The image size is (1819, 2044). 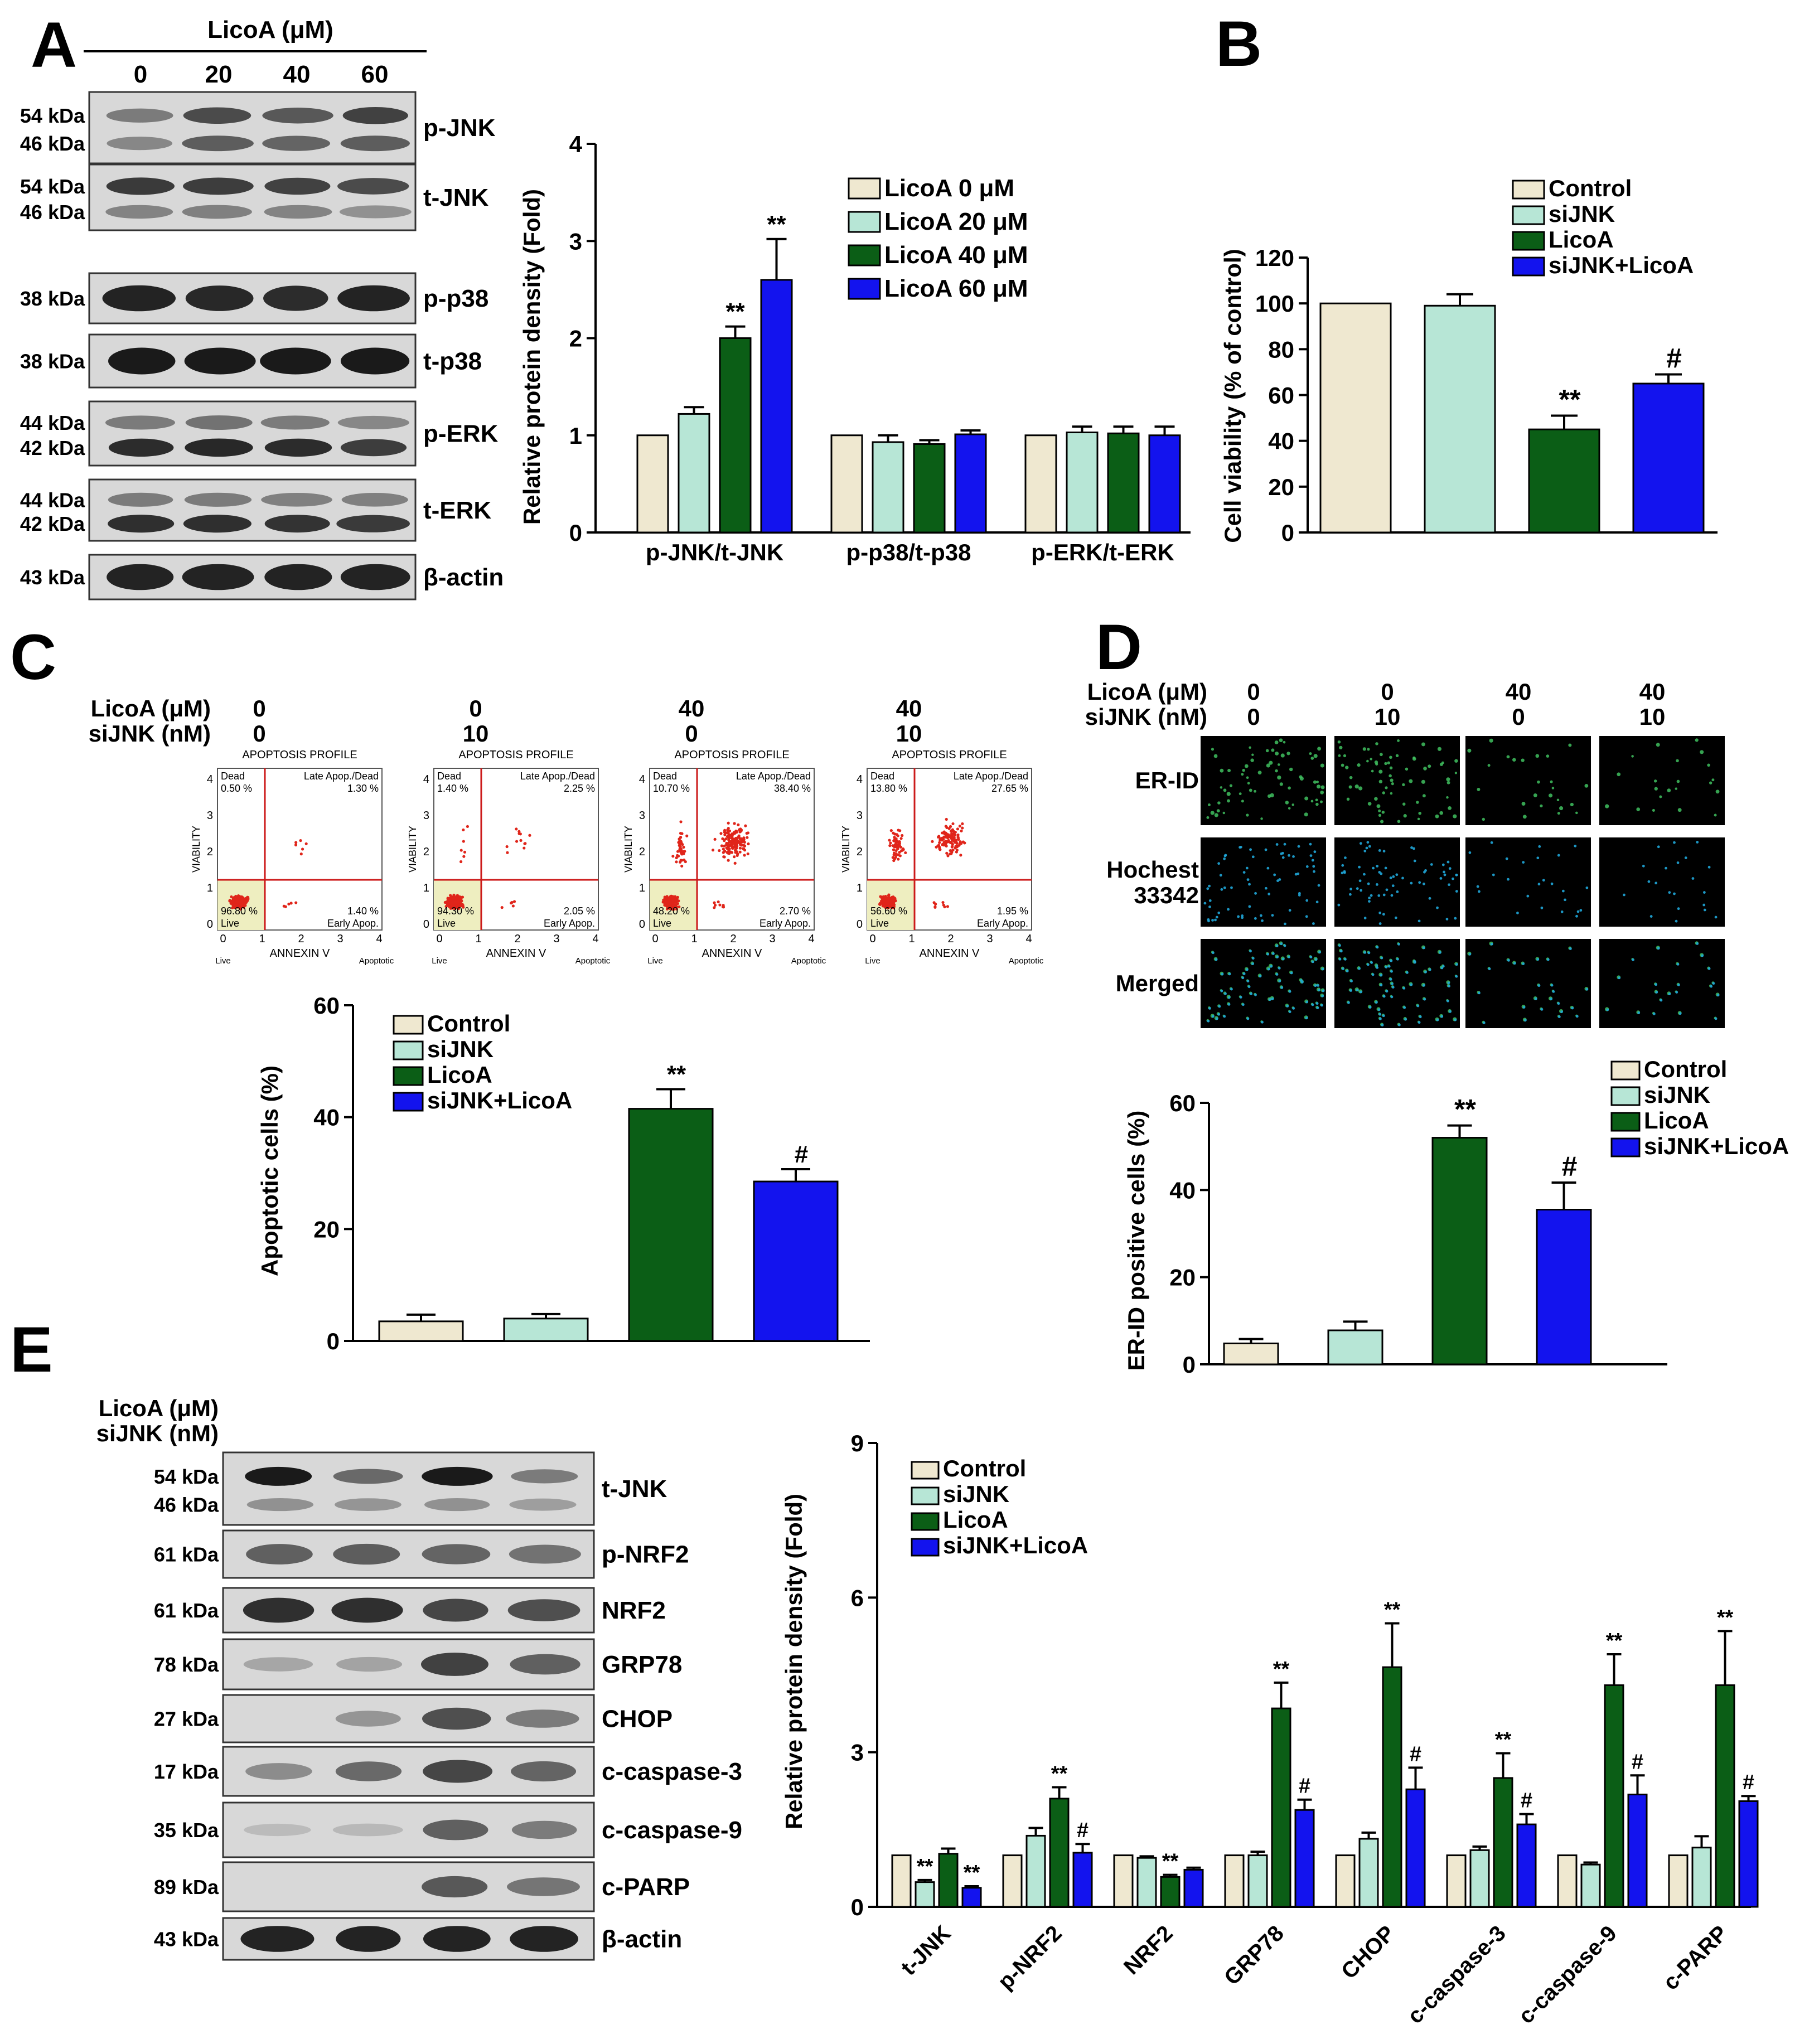 I want to click on x-tick-label: NRF2, so click(x=1148, y=1950).